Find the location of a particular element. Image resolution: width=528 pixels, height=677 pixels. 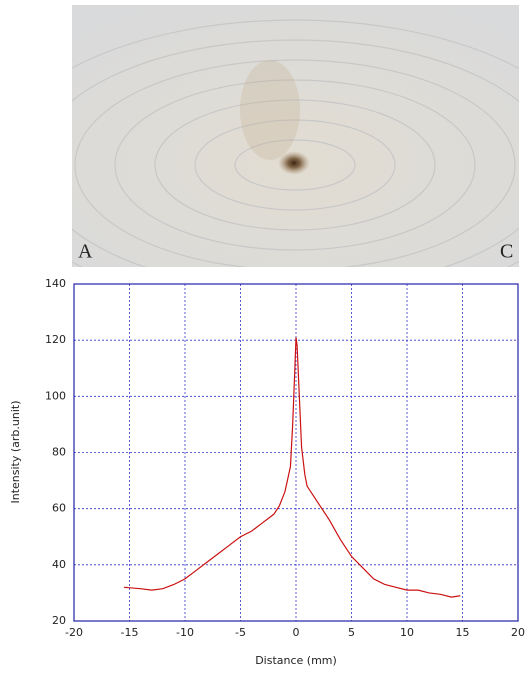

y-tick-label: 140 is located at coordinates (55, 283).